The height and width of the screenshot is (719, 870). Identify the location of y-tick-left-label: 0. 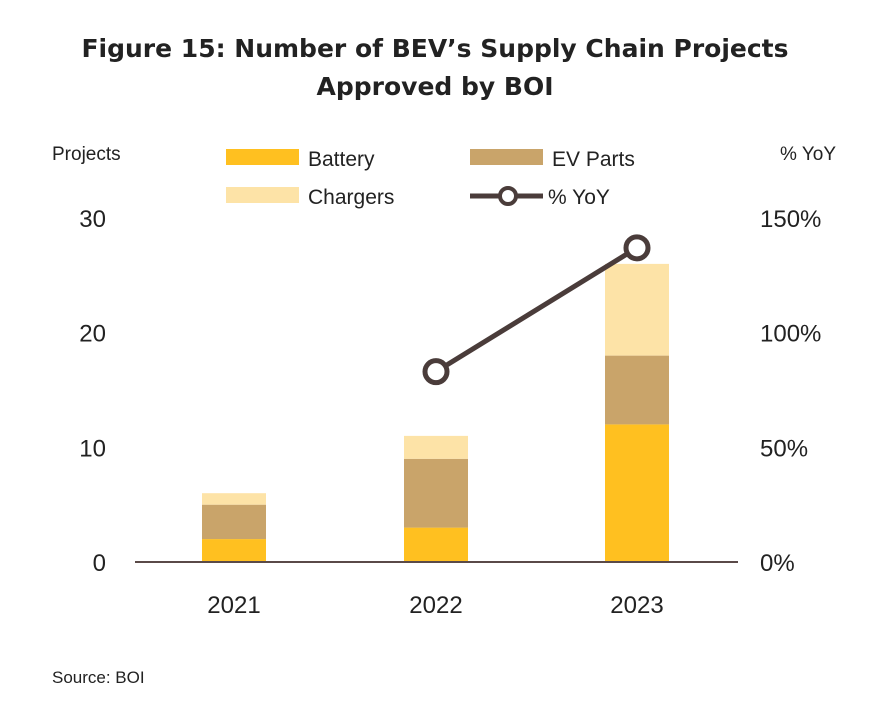
(99, 563).